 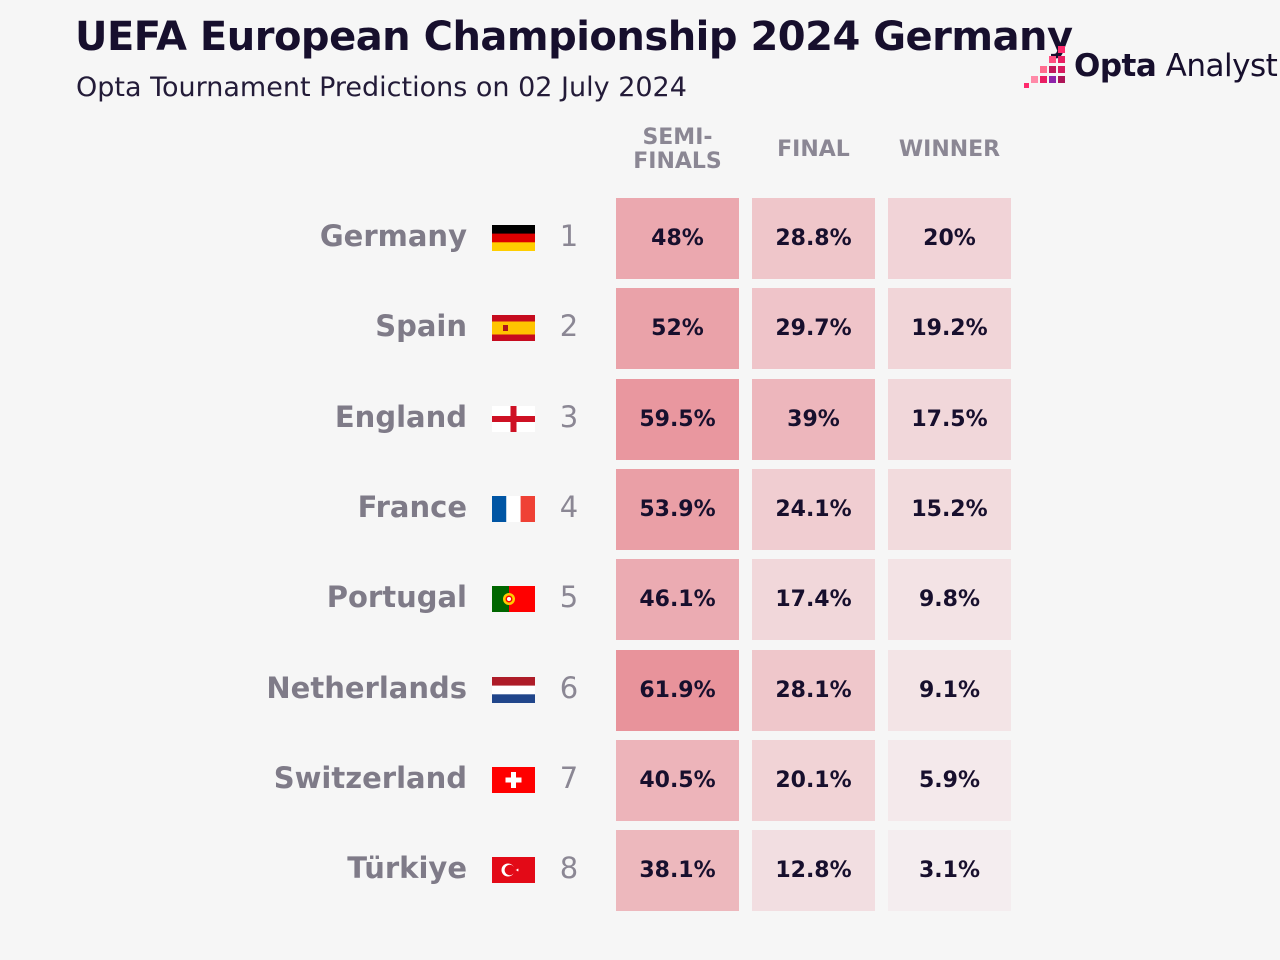 What do you see at coordinates (677, 600) in the screenshot?
I see `value-cell-4-0: 46.1%` at bounding box center [677, 600].